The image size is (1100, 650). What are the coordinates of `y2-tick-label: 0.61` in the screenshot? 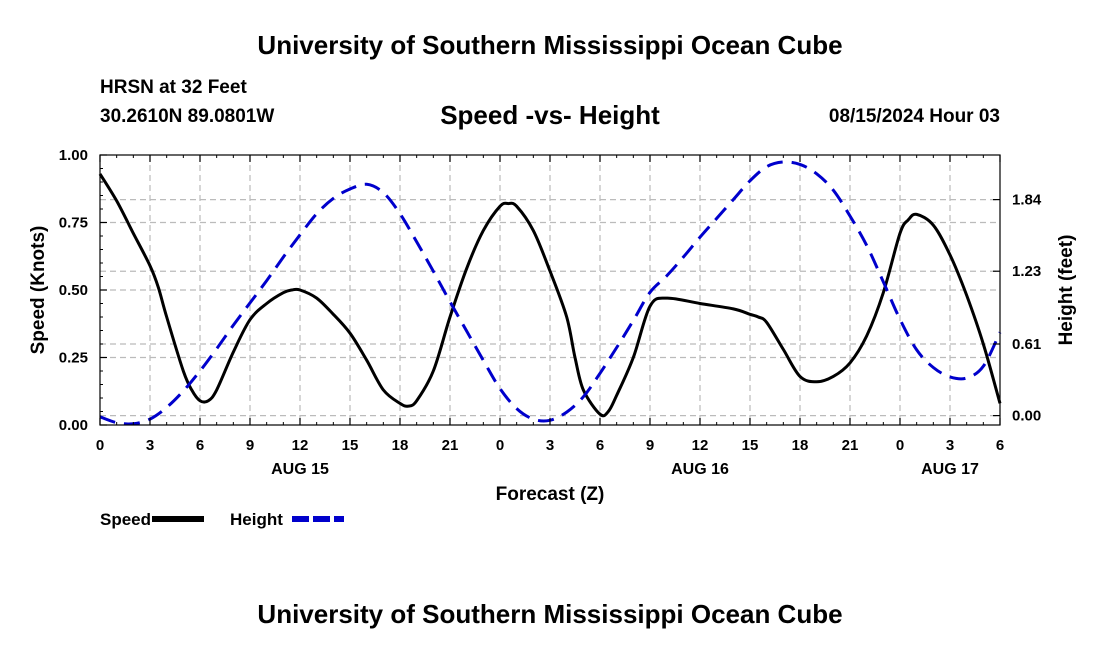 It's located at (1026, 344).